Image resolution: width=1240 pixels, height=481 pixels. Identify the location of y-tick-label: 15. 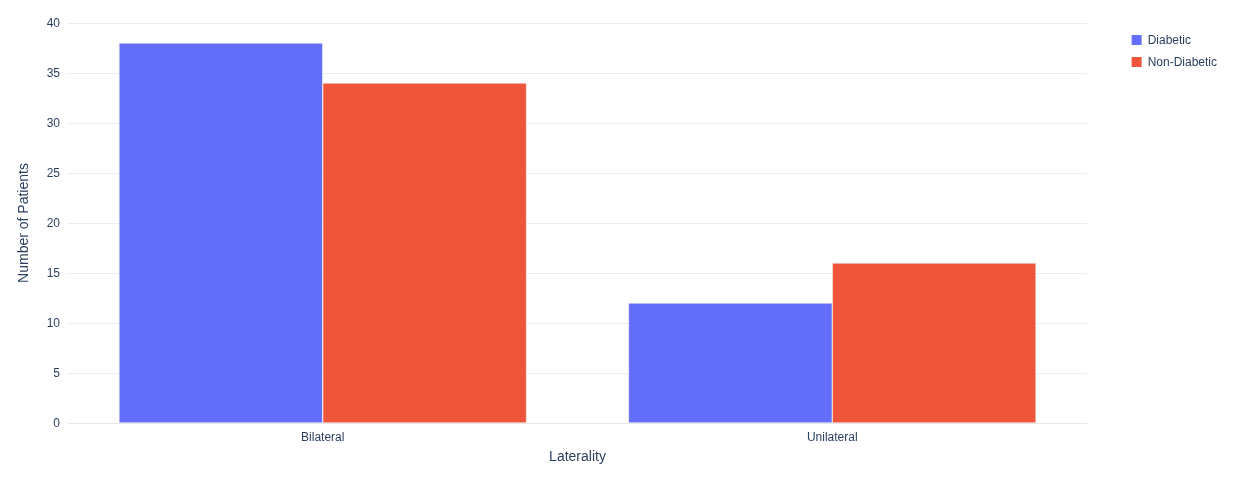
(53, 273).